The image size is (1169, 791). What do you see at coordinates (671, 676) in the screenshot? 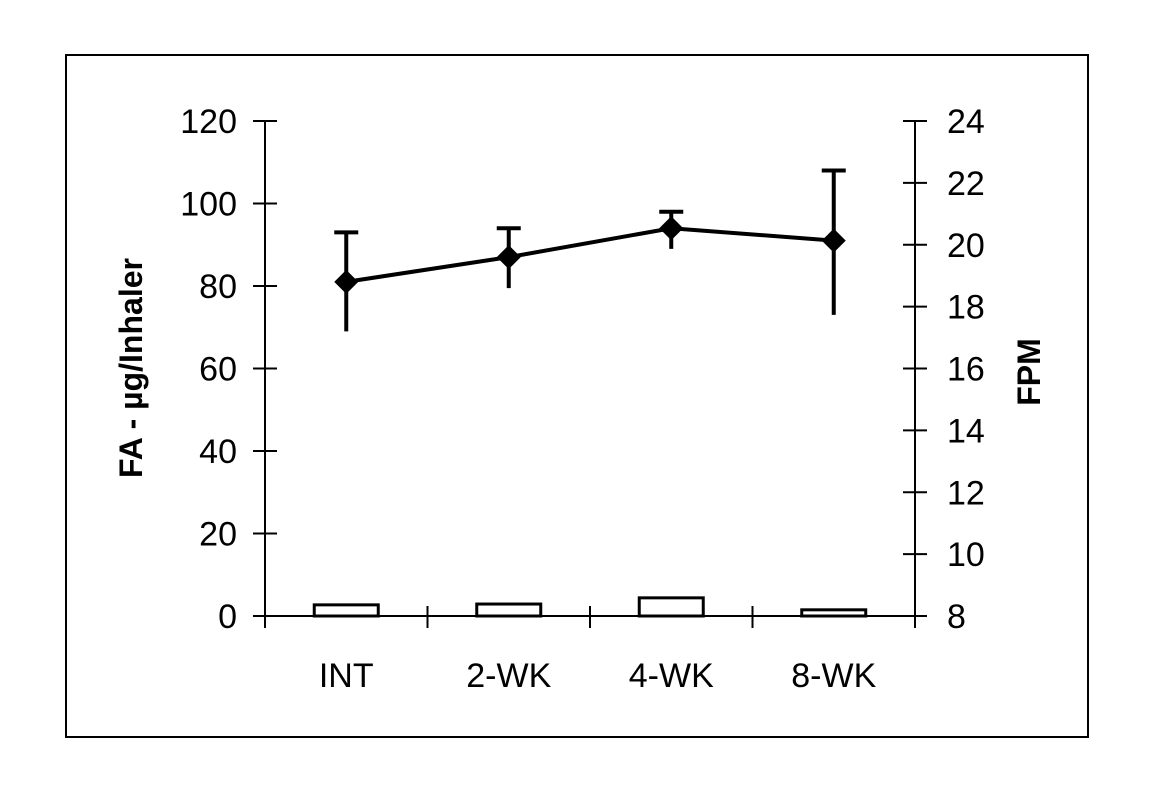
I see `x-axis-category-label: 4-WK` at bounding box center [671, 676].